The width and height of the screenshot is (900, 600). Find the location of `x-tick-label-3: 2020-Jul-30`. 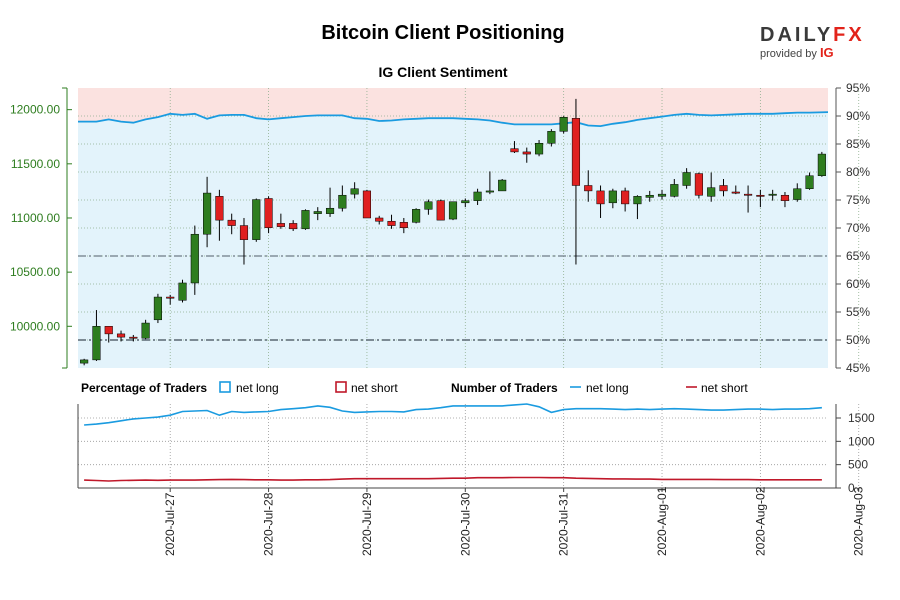

x-tick-label-3: 2020-Jul-30 is located at coordinates (465, 524).